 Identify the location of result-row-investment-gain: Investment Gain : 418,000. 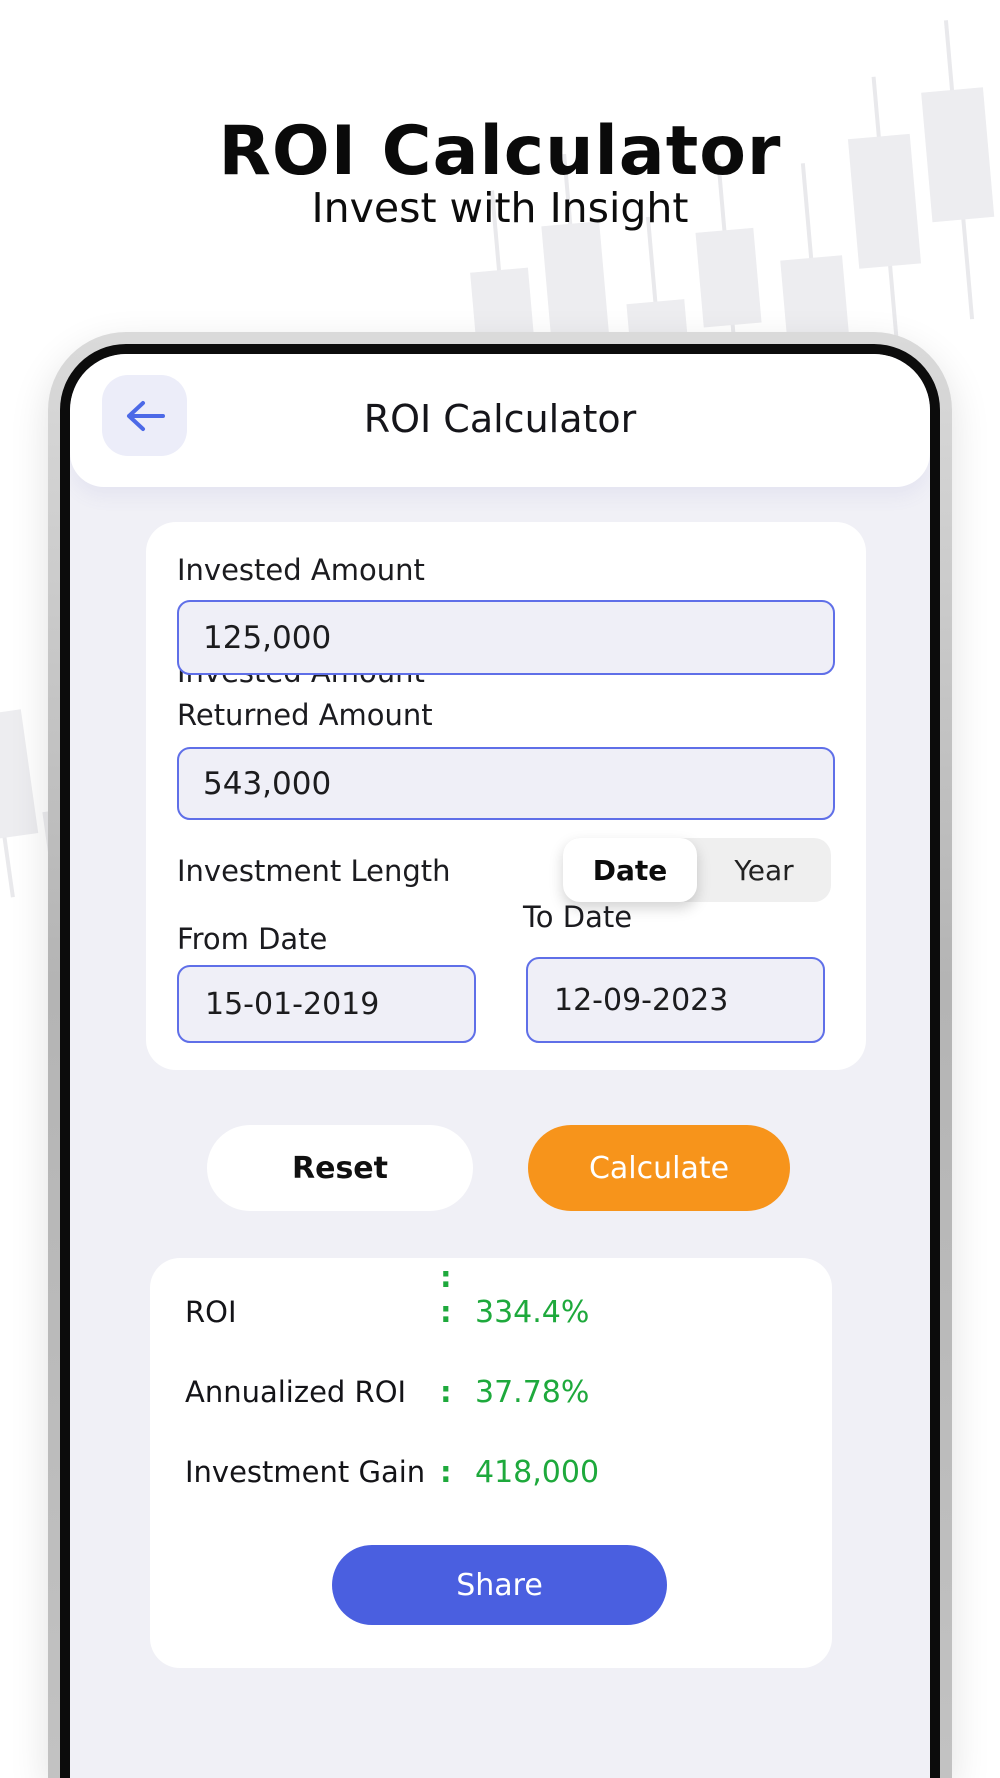
(491, 1474).